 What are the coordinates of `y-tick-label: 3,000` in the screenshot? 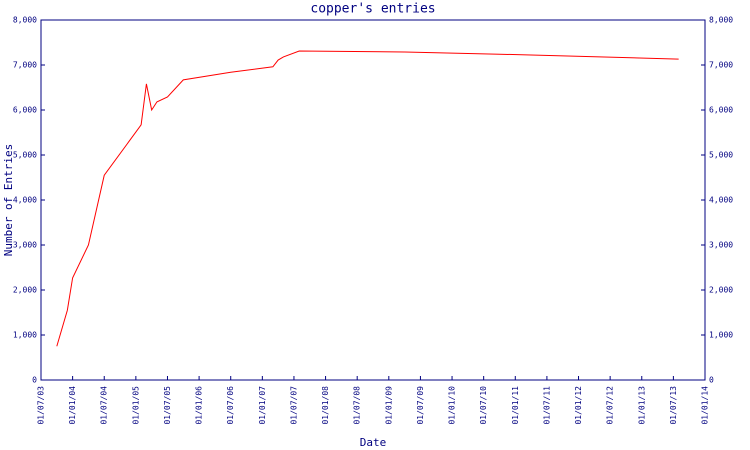 It's located at (25, 245).